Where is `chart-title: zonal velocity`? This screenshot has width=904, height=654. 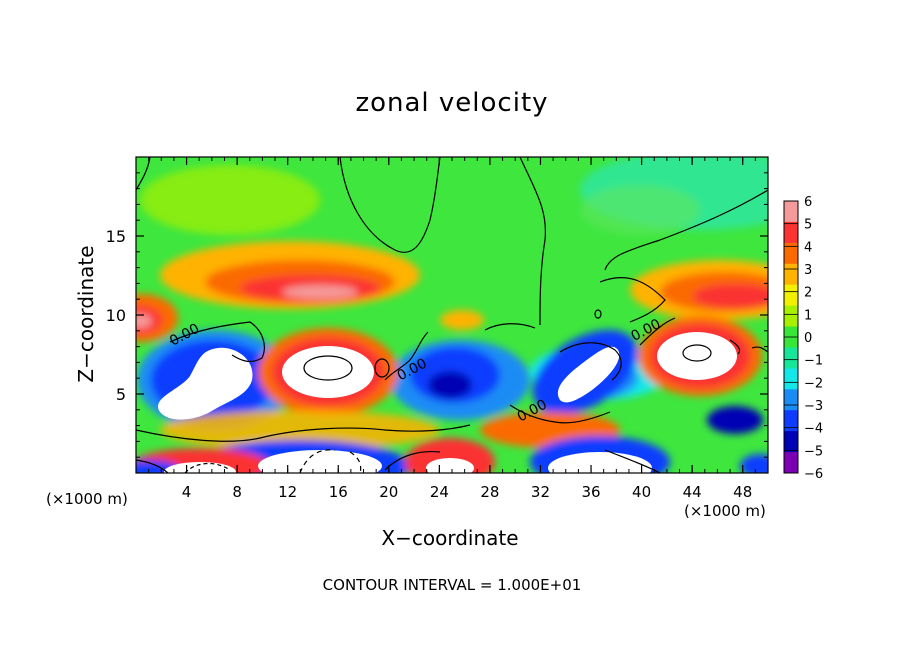 chart-title: zonal velocity is located at coordinates (452, 103).